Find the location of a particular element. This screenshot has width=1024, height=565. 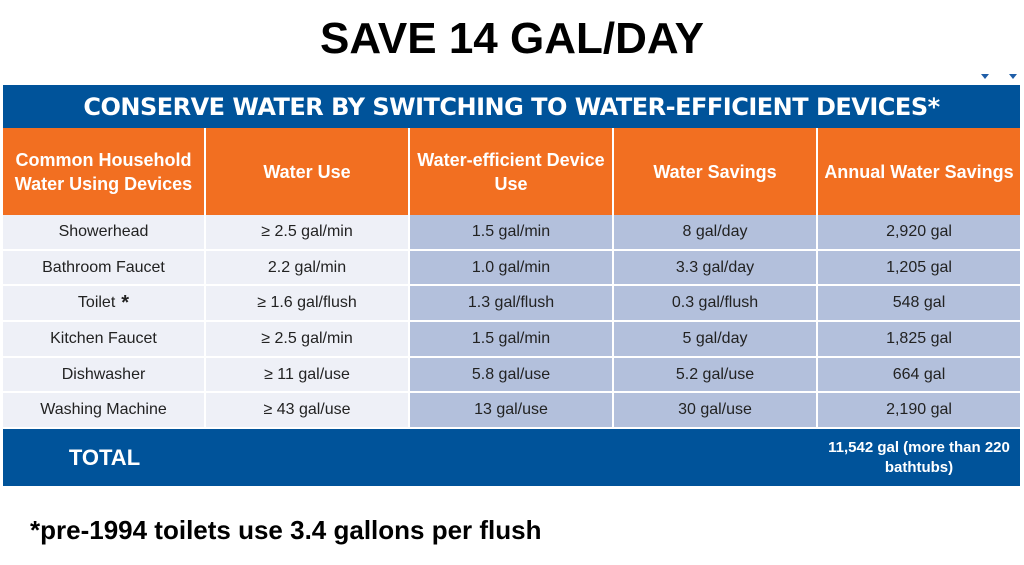

table-cell: ≥ 11 gal/use is located at coordinates (308, 375).